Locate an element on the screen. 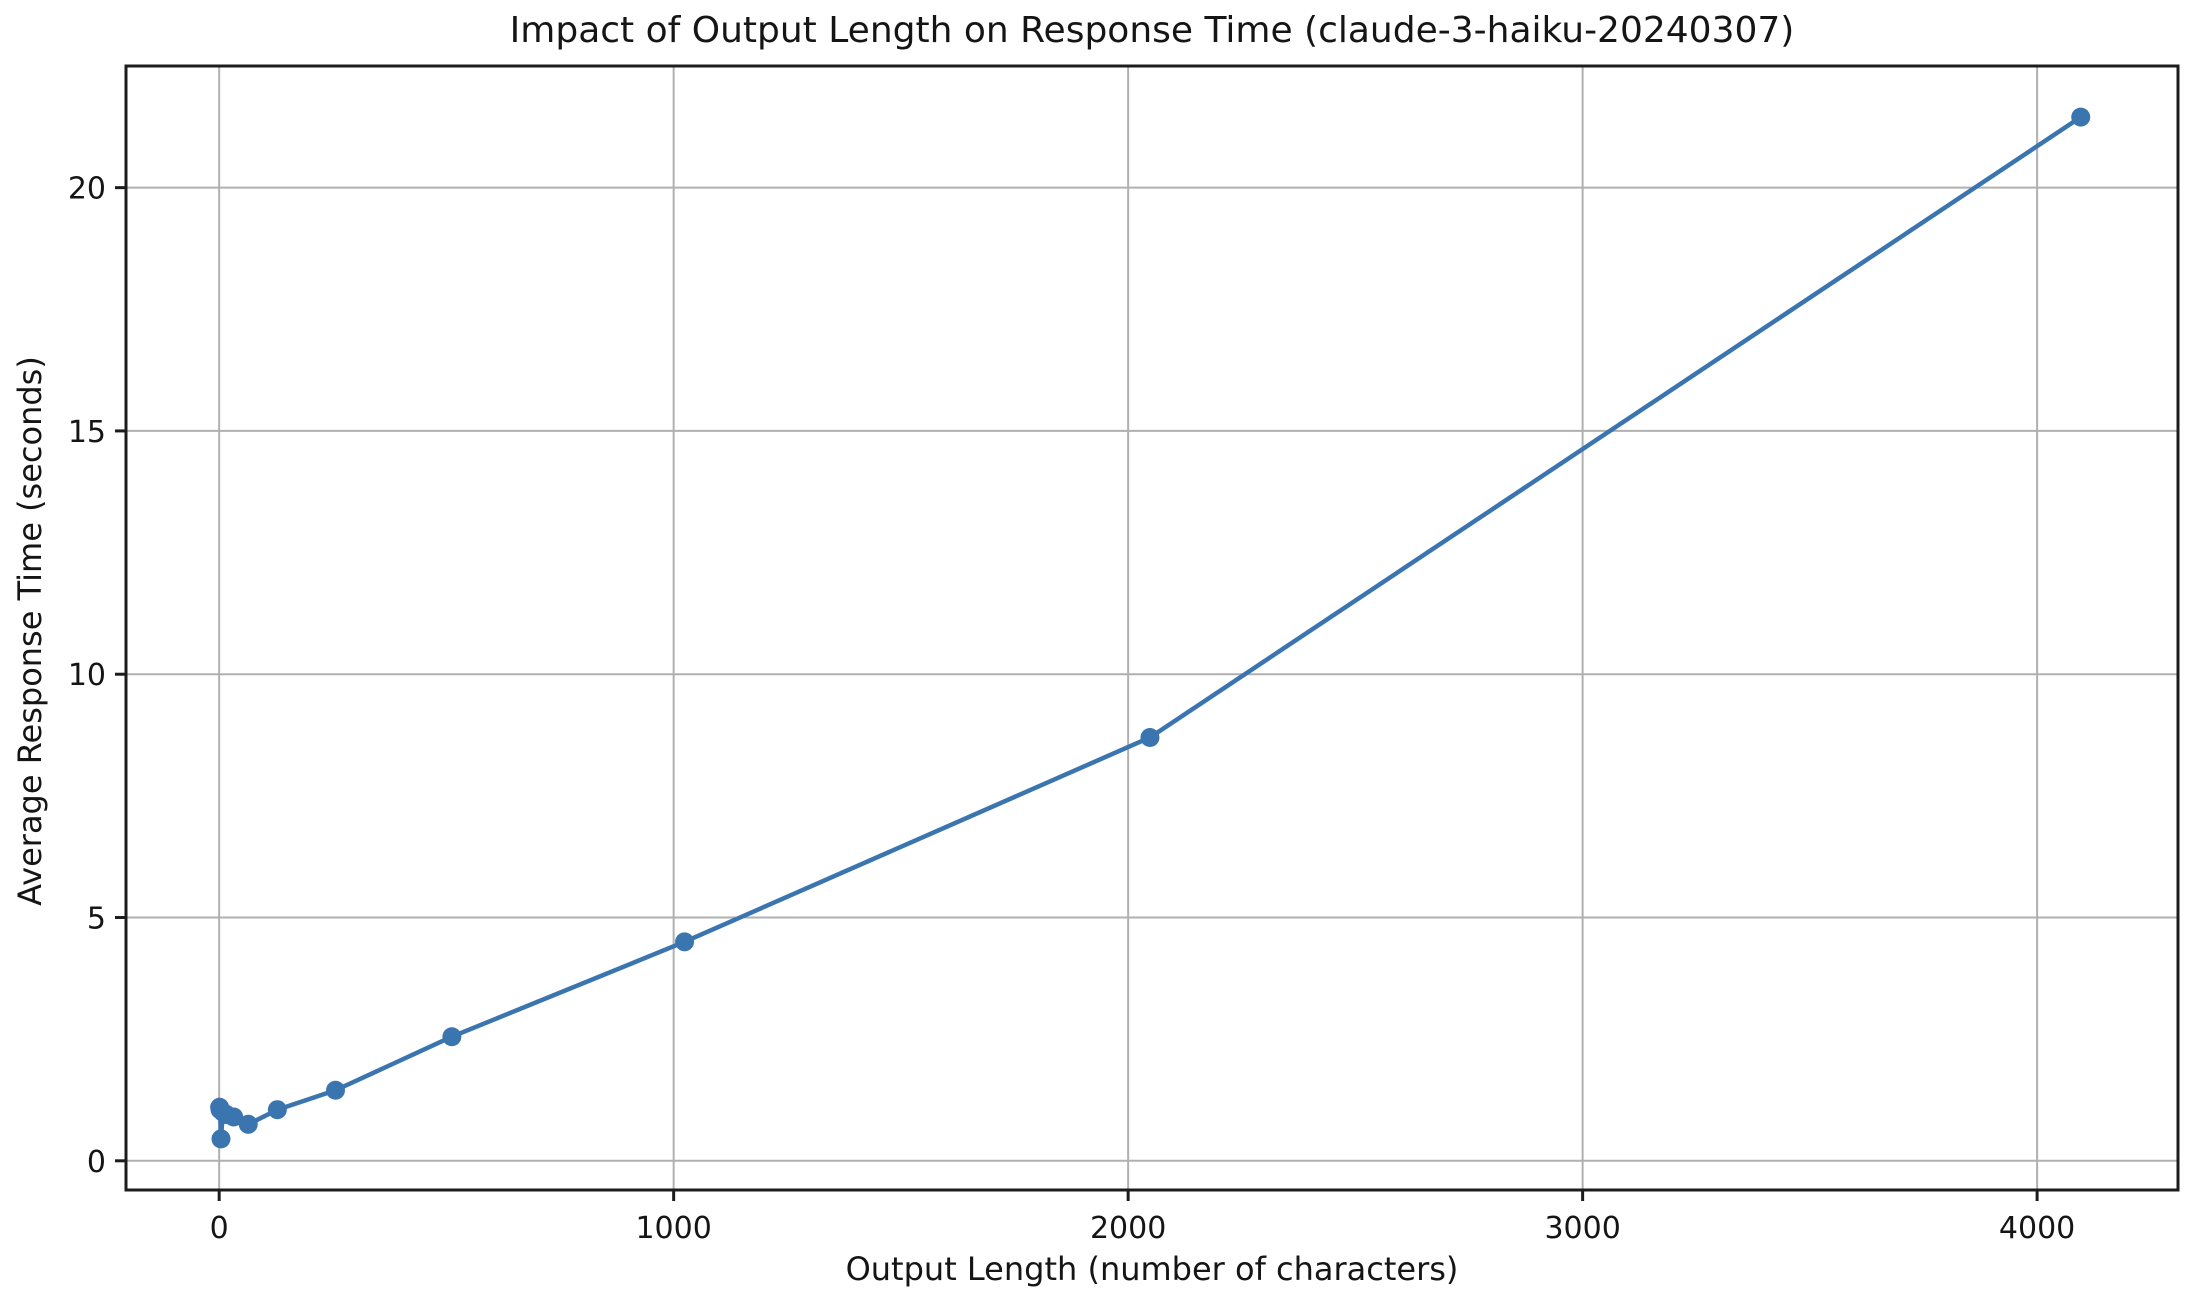  x-tick-label: 3000 is located at coordinates (1582, 1228).